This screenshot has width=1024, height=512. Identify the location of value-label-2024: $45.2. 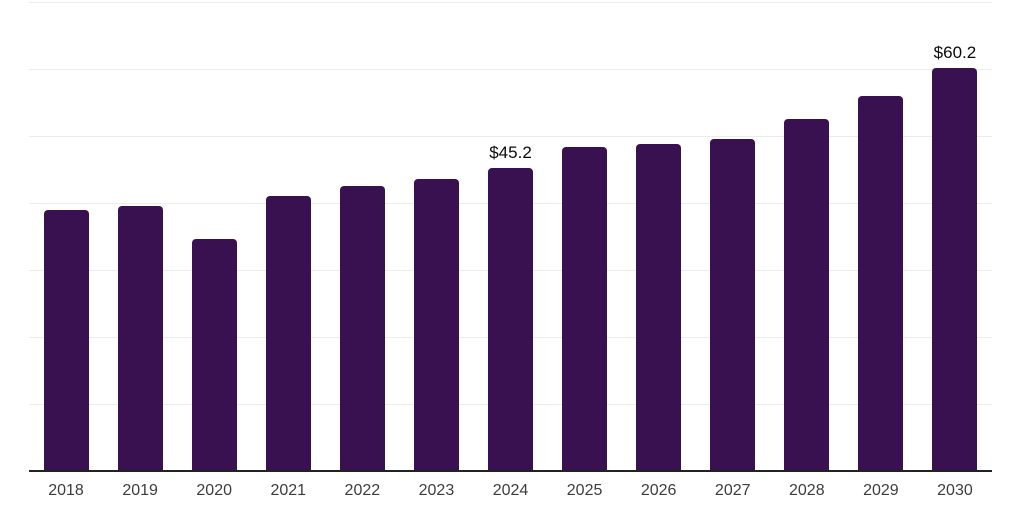
(510, 153).